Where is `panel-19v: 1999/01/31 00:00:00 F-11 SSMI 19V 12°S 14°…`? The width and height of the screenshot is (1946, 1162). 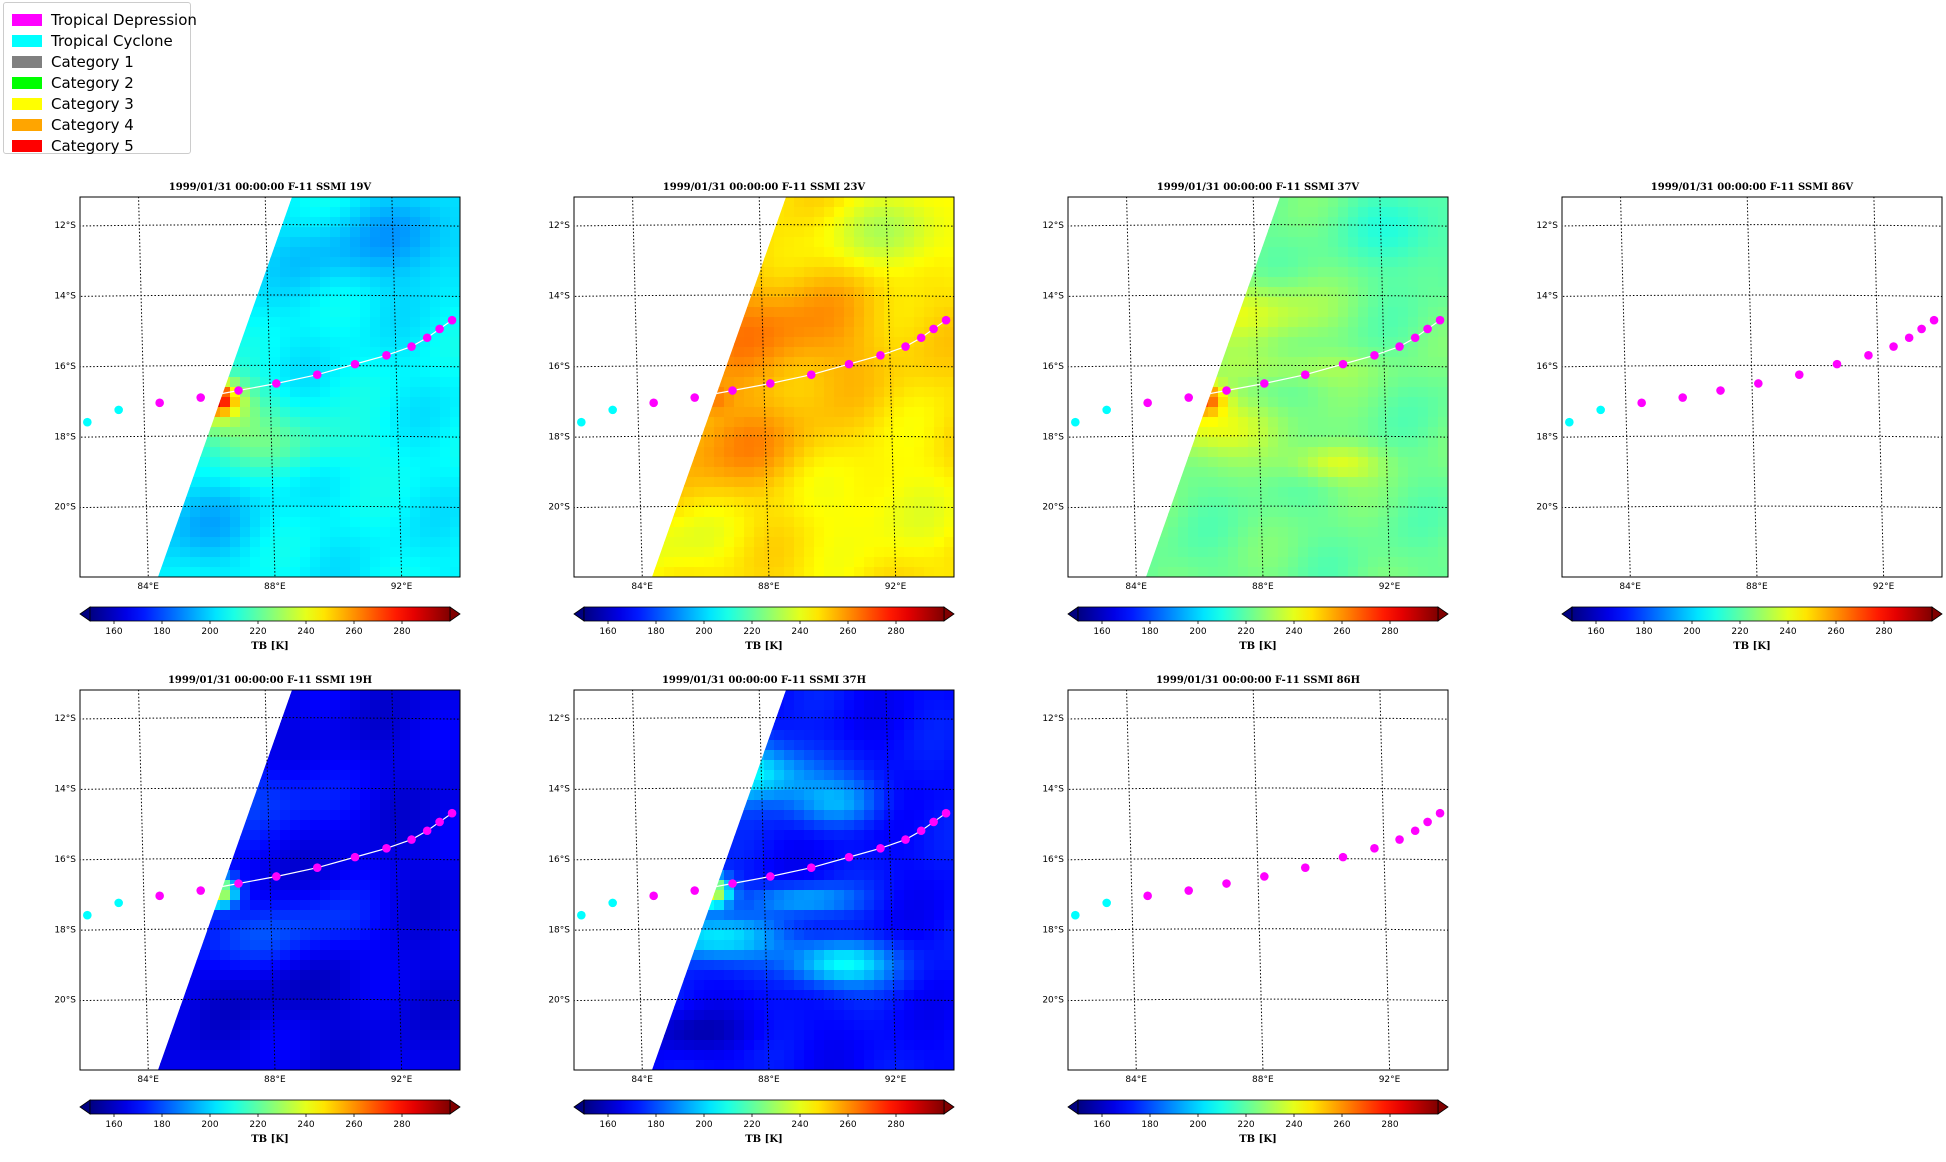 panel-19v: 1999/01/31 00:00:00 F-11 SSMI 19V 12°S 14°… is located at coordinates (257, 417).